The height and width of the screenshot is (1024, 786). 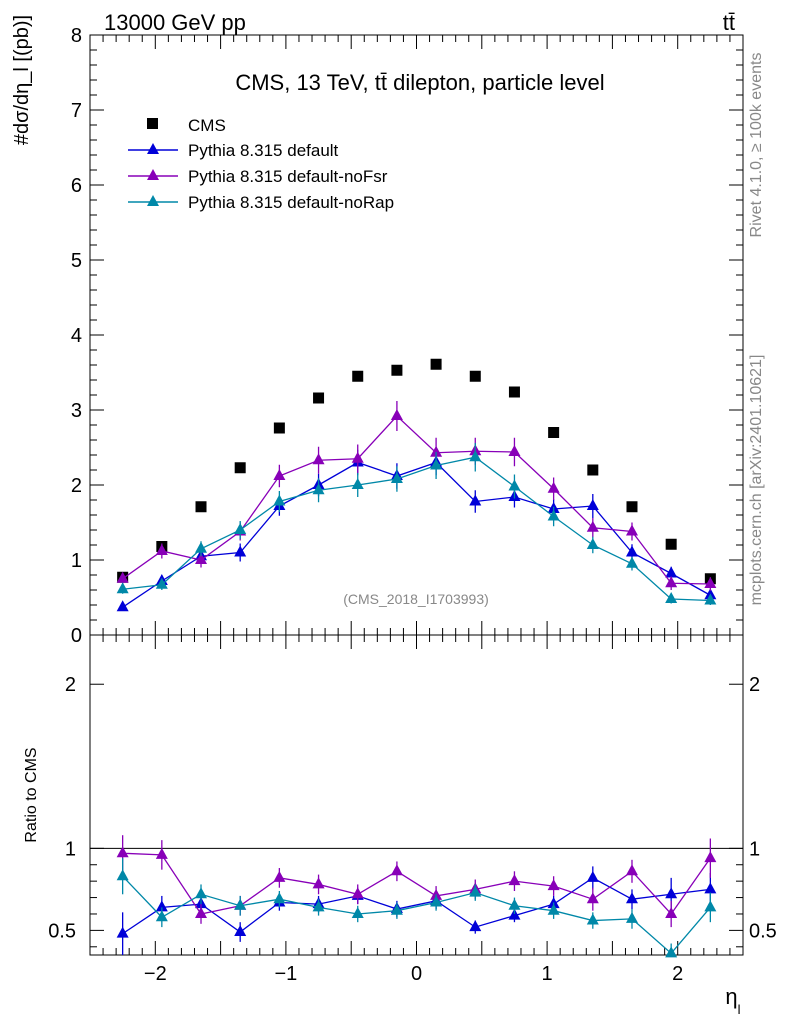 I want to click on legend-marker-norap, so click(x=153, y=200).